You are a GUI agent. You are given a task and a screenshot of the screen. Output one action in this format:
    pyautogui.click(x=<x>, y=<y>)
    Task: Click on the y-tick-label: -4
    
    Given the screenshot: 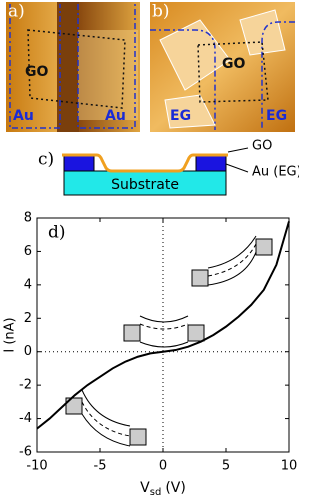 What is the action you would take?
    pyautogui.click(x=25, y=418)
    